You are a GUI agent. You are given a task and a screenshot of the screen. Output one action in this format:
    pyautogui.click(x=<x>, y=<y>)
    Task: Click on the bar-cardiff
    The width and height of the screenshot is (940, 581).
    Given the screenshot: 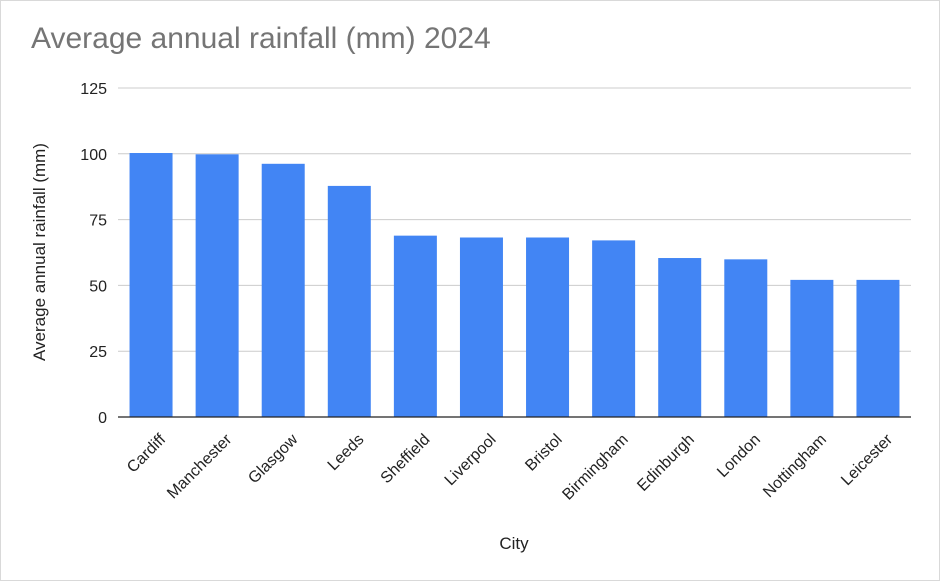 What is the action you would take?
    pyautogui.click(x=151, y=285)
    